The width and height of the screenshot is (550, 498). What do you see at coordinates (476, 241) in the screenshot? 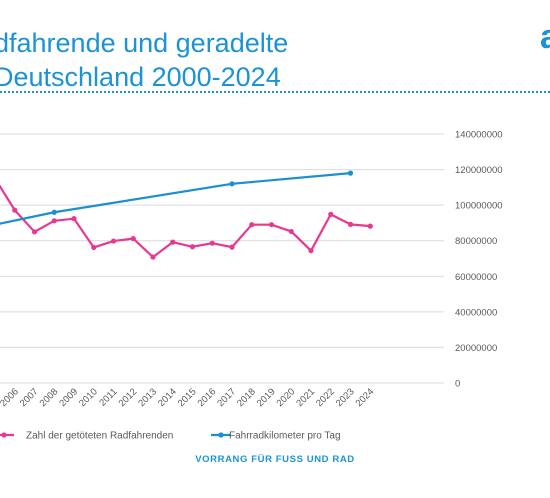
I see `y-tick-label: 80000000` at bounding box center [476, 241].